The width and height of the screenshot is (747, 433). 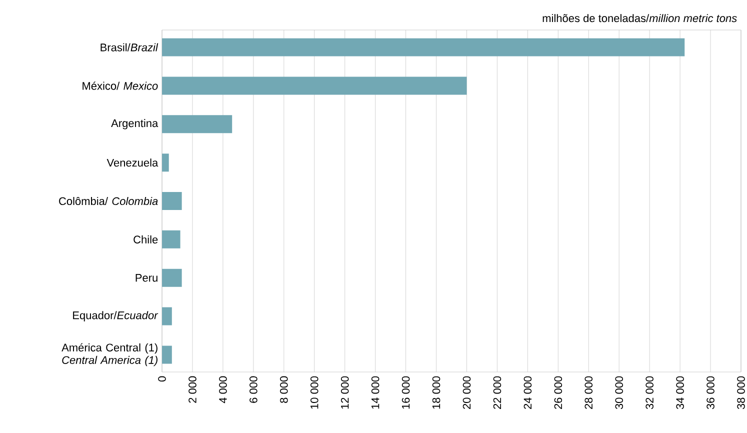 What do you see at coordinates (223, 390) in the screenshot?
I see `x-tick-label: 4 000` at bounding box center [223, 390].